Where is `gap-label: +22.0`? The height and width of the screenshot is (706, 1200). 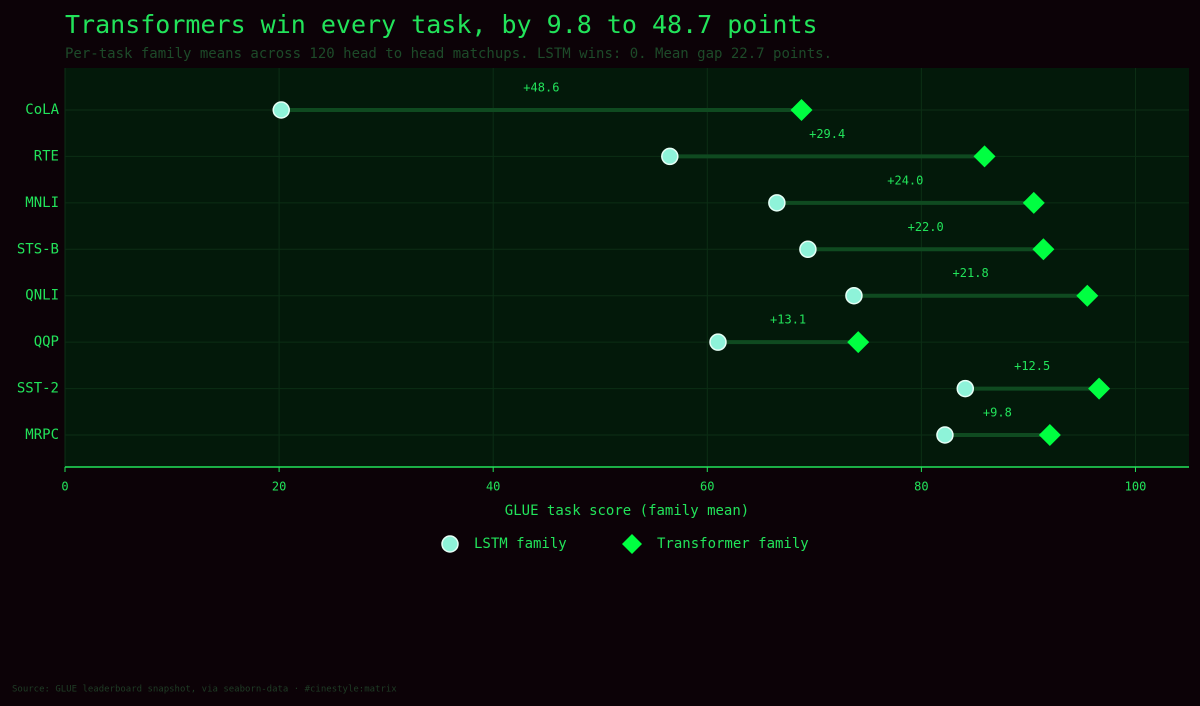 gap-label: +22.0 is located at coordinates (926, 227).